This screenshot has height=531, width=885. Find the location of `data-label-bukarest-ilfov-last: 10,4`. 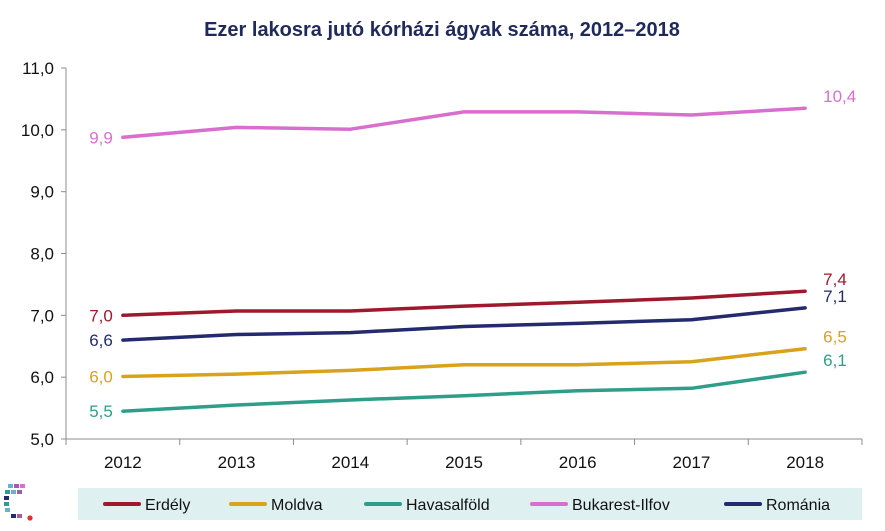

data-label-bukarest-ilfov-last: 10,4 is located at coordinates (839, 96).